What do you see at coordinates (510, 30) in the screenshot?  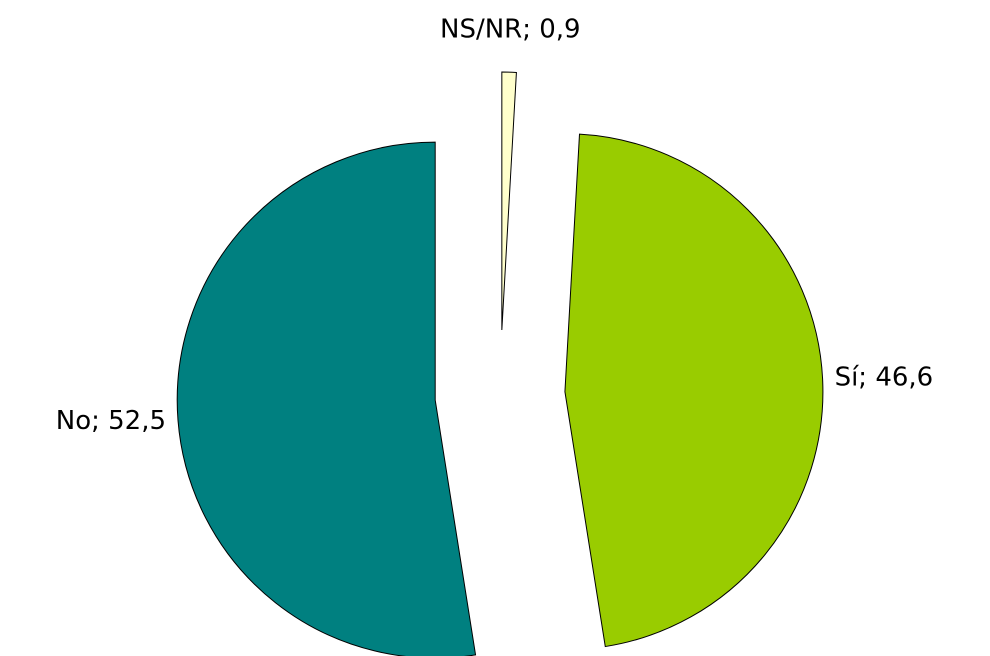 I see `data-label: NS/NR; 0,9` at bounding box center [510, 30].